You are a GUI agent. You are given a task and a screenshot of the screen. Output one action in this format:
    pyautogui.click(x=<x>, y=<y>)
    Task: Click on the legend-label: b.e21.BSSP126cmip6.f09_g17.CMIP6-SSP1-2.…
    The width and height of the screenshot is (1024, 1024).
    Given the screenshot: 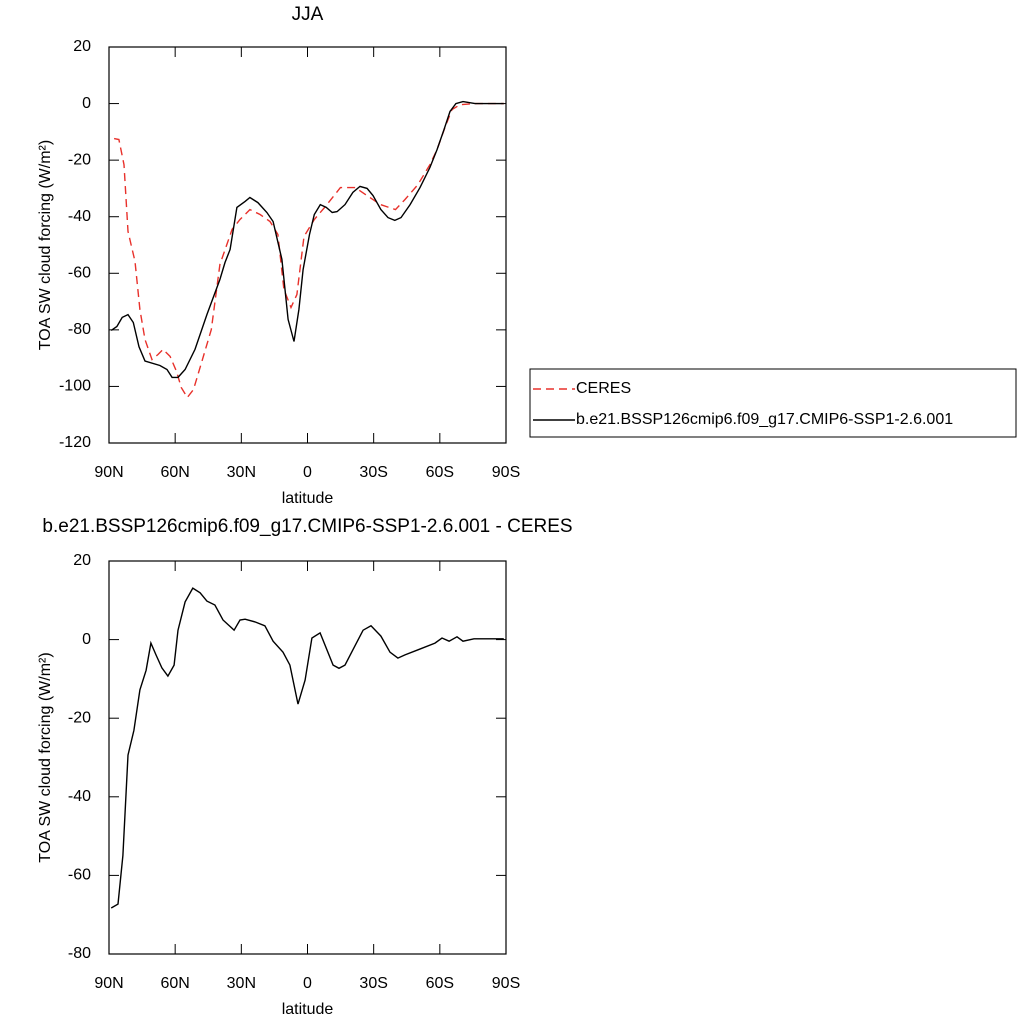 What is the action you would take?
    pyautogui.click(x=764, y=419)
    